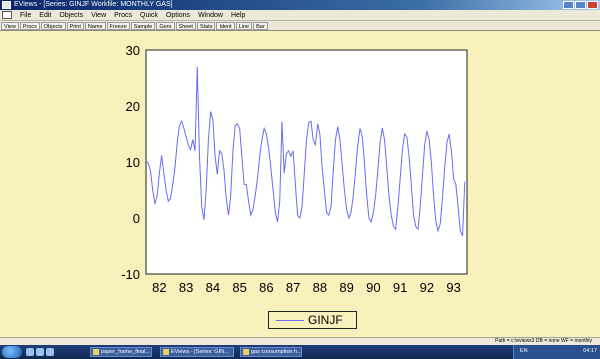 The width and height of the screenshot is (600, 359). I want to click on y-tick-label: 10, so click(133, 162).